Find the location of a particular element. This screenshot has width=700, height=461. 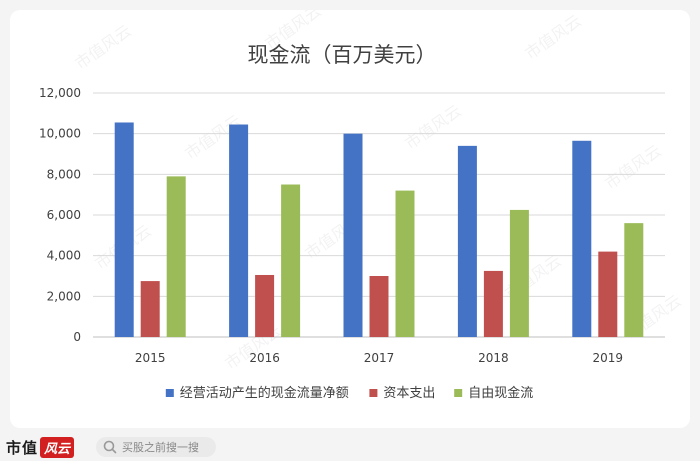

x-tick-label: 2019 is located at coordinates (608, 358).